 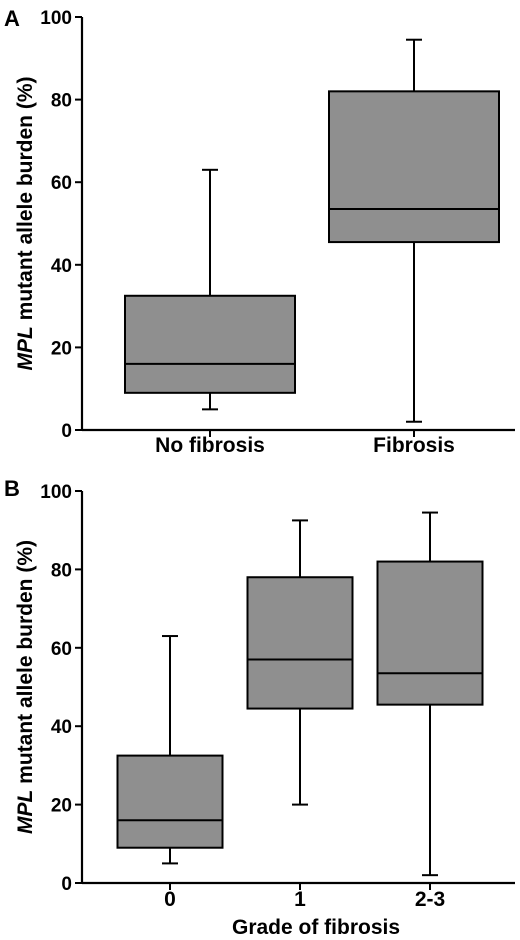 I want to click on y-axis-title-a: MPL mutant allele burden (%), so click(x=25, y=223).